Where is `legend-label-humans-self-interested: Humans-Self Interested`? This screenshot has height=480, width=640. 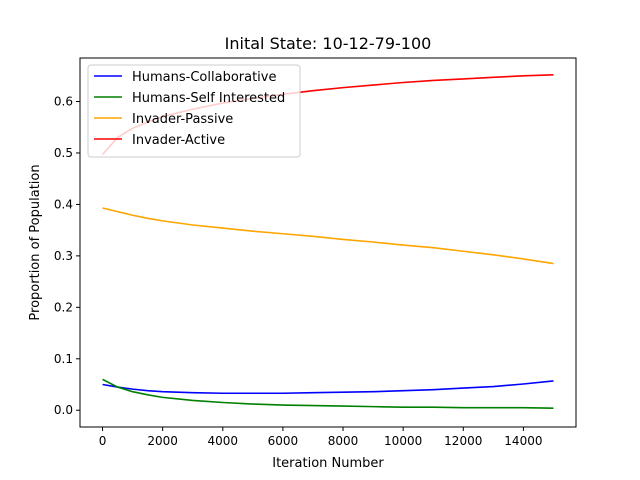
legend-label-humans-self-interested: Humans-Self Interested is located at coordinates (208, 98).